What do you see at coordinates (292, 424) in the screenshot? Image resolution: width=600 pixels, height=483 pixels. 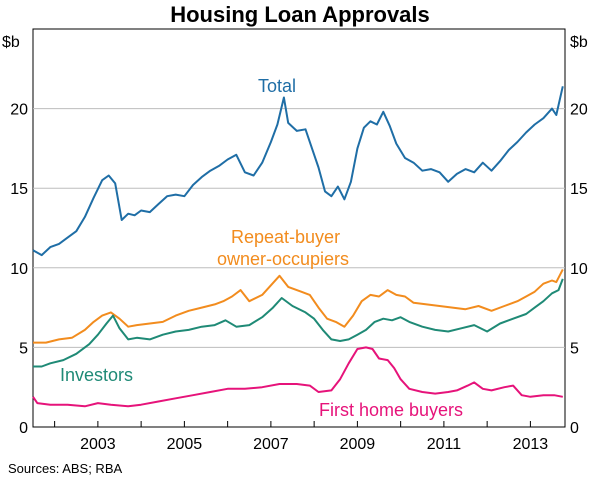 I see `x-axis-ticks` at bounding box center [292, 424].